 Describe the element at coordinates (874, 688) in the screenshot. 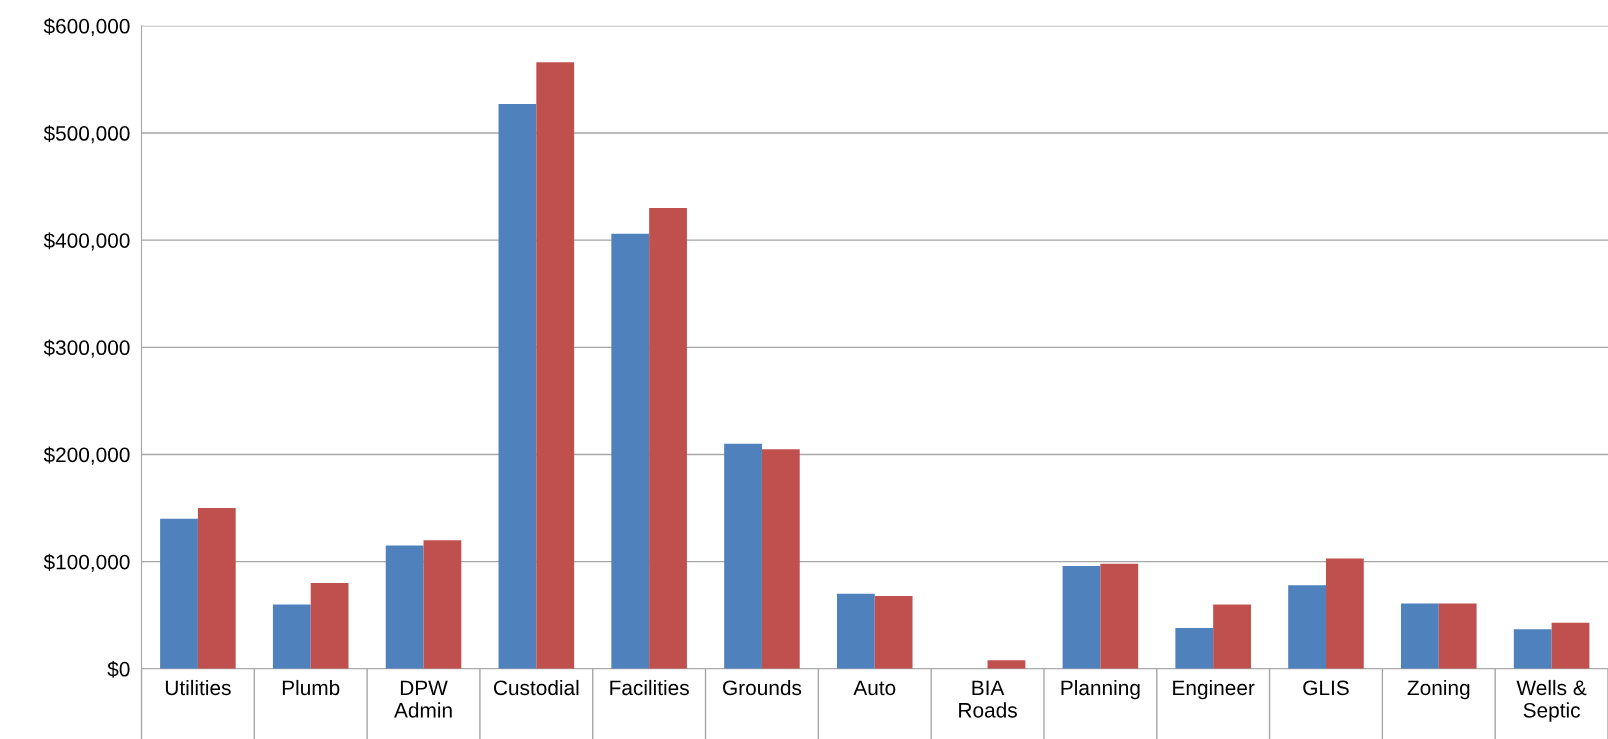

I see `x-tick-label: Auto` at that location.